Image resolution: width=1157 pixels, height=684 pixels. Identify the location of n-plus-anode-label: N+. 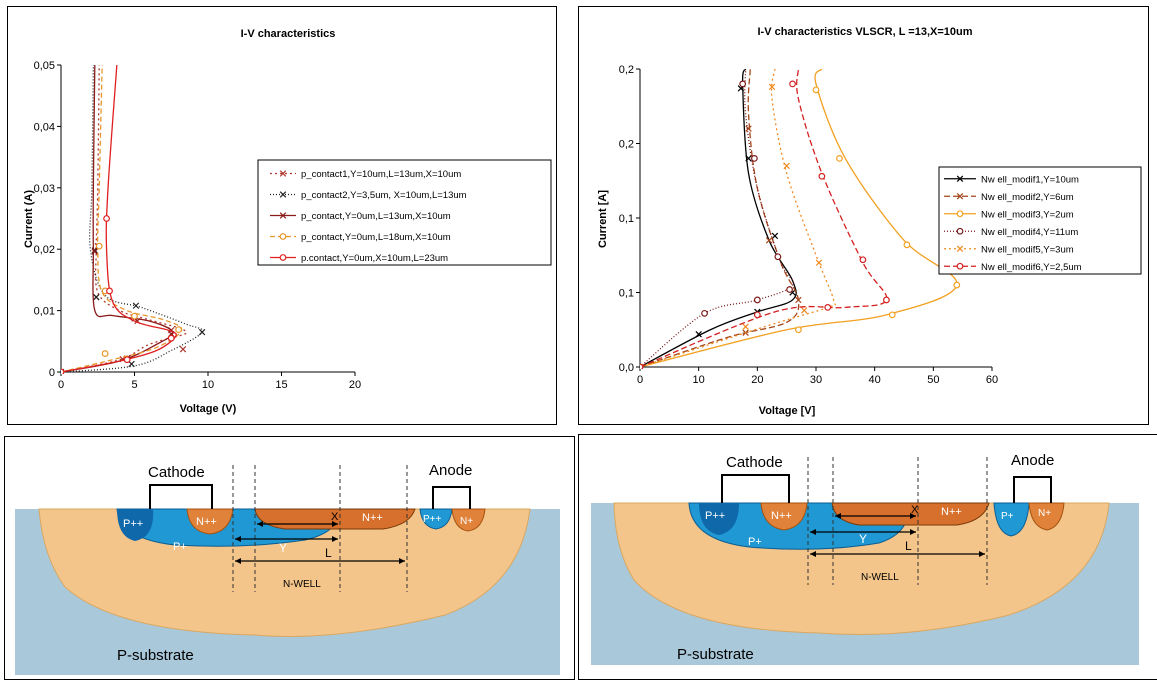
(1044, 513).